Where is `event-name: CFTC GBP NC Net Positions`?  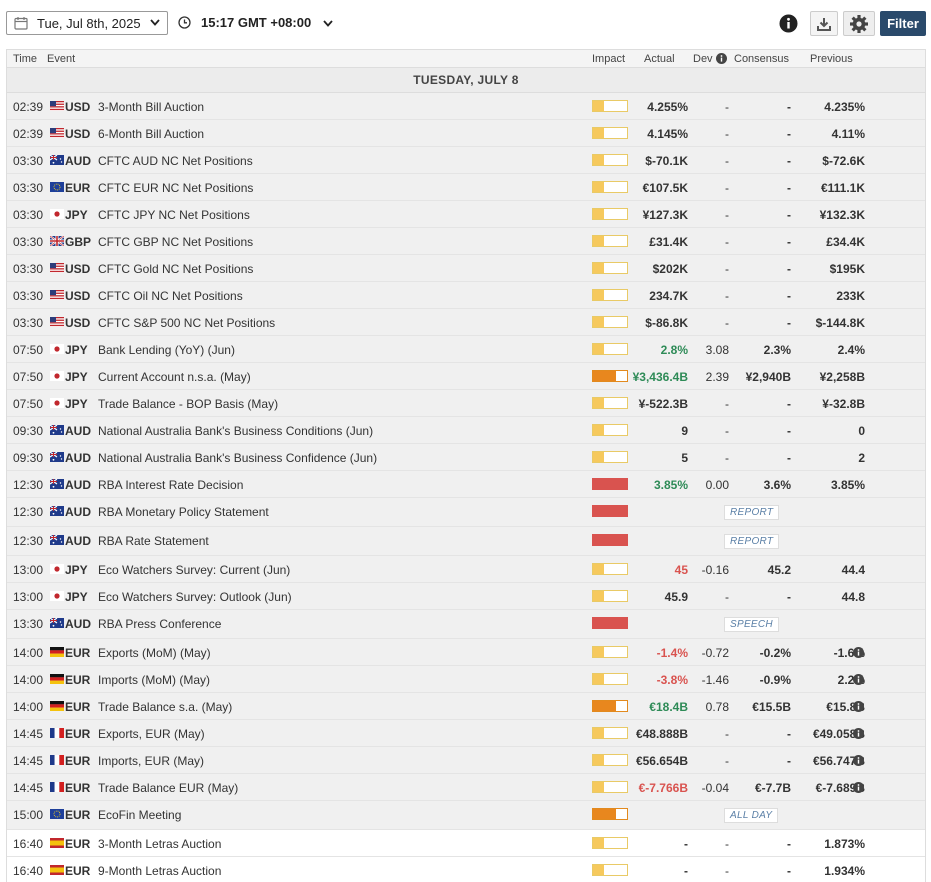 event-name: CFTC GBP NC Net Positions is located at coordinates (176, 242).